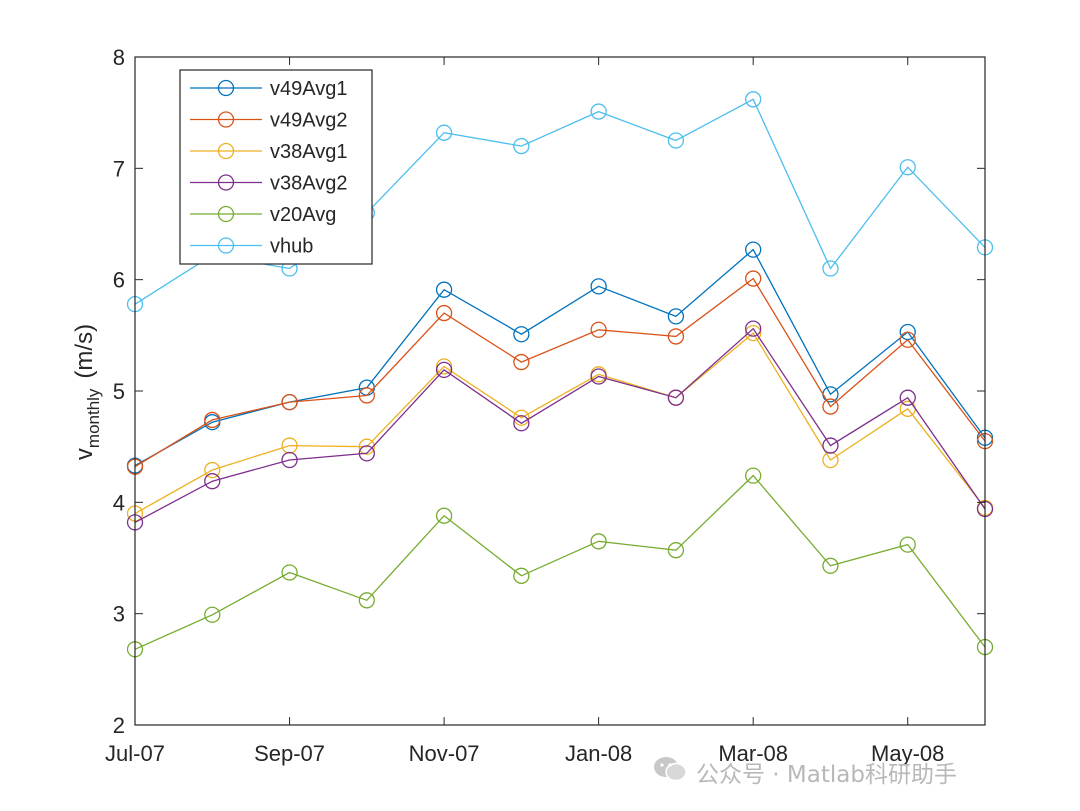 Image resolution: width=1080 pixels, height=811 pixels. Describe the element at coordinates (119, 391) in the screenshot. I see `y-tick-label: 5` at that location.